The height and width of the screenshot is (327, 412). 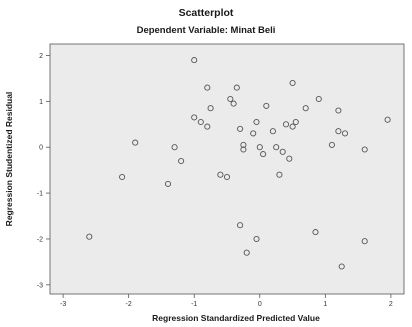 What do you see at coordinates (40, 285) in the screenshot?
I see `y-tick-label: -3` at bounding box center [40, 285].